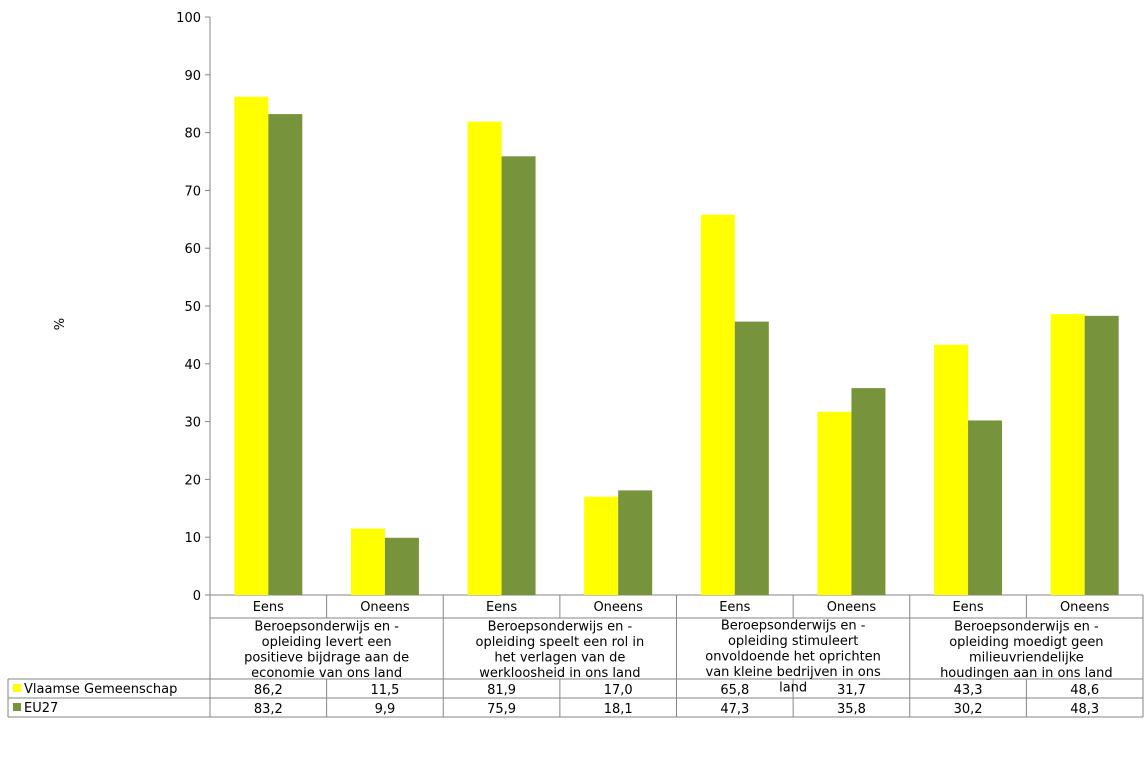 This screenshot has height=762, width=1146. Describe the element at coordinates (851, 709) in the screenshot. I see `data-label: 35,8` at that location.